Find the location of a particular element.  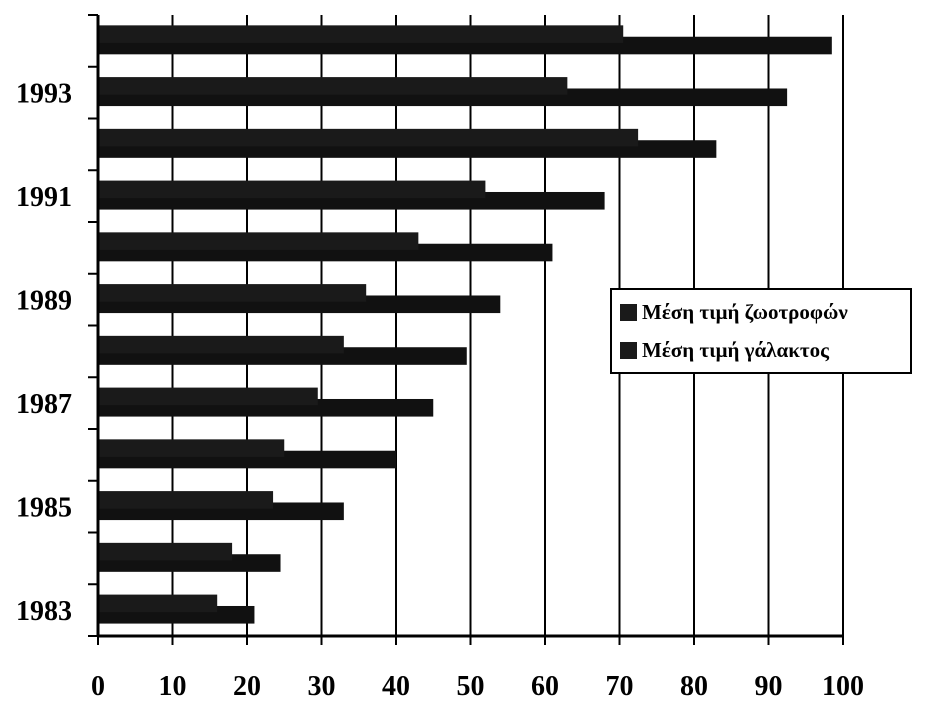

y-tick-label-1989: 1989 is located at coordinates (44, 301).